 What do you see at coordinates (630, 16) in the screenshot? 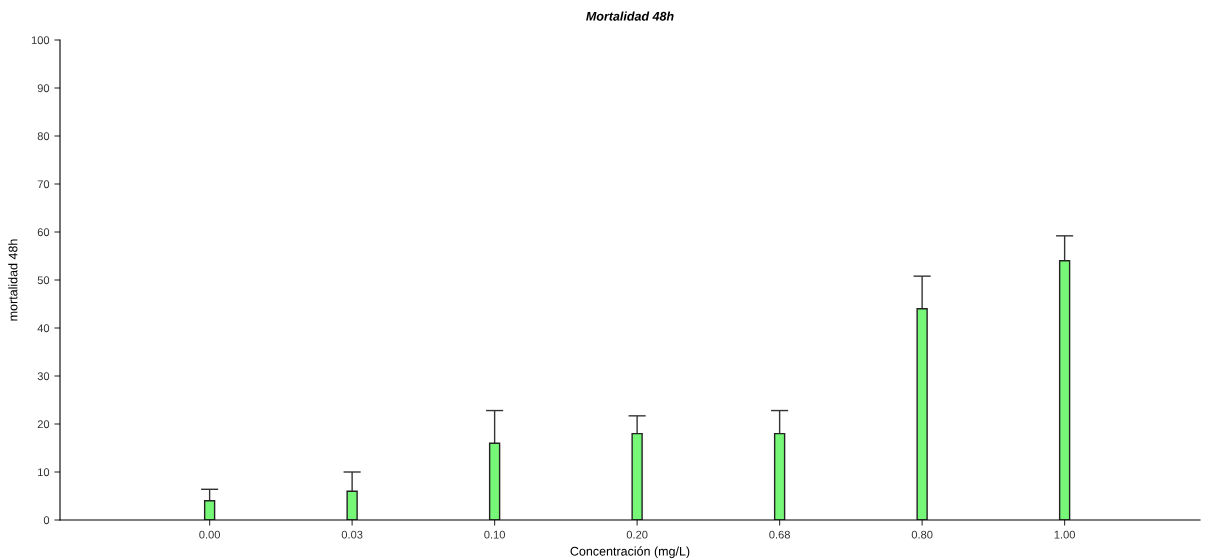
I see `chart-title: Mortalidad 48h` at bounding box center [630, 16].